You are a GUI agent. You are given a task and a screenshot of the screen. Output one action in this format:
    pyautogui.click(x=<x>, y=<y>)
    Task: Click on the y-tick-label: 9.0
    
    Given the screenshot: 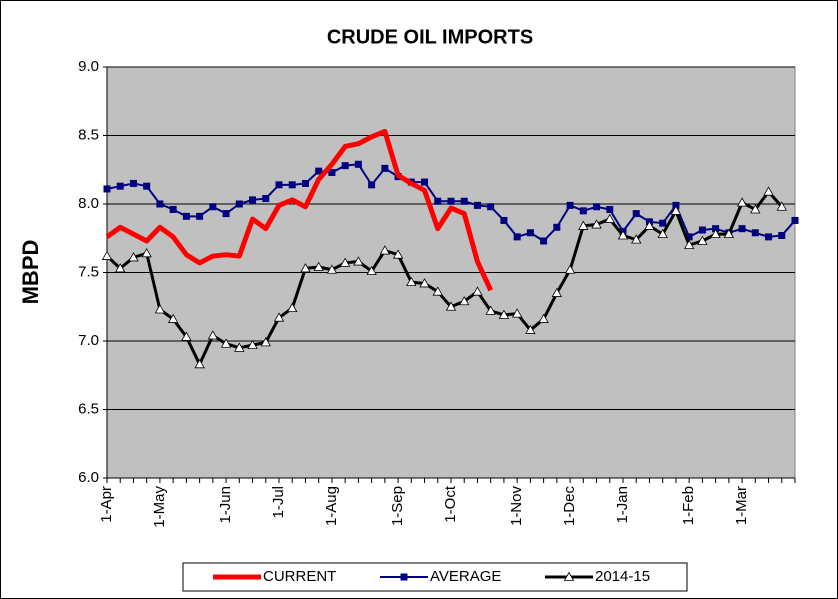 What is the action you would take?
    pyautogui.click(x=88, y=66)
    